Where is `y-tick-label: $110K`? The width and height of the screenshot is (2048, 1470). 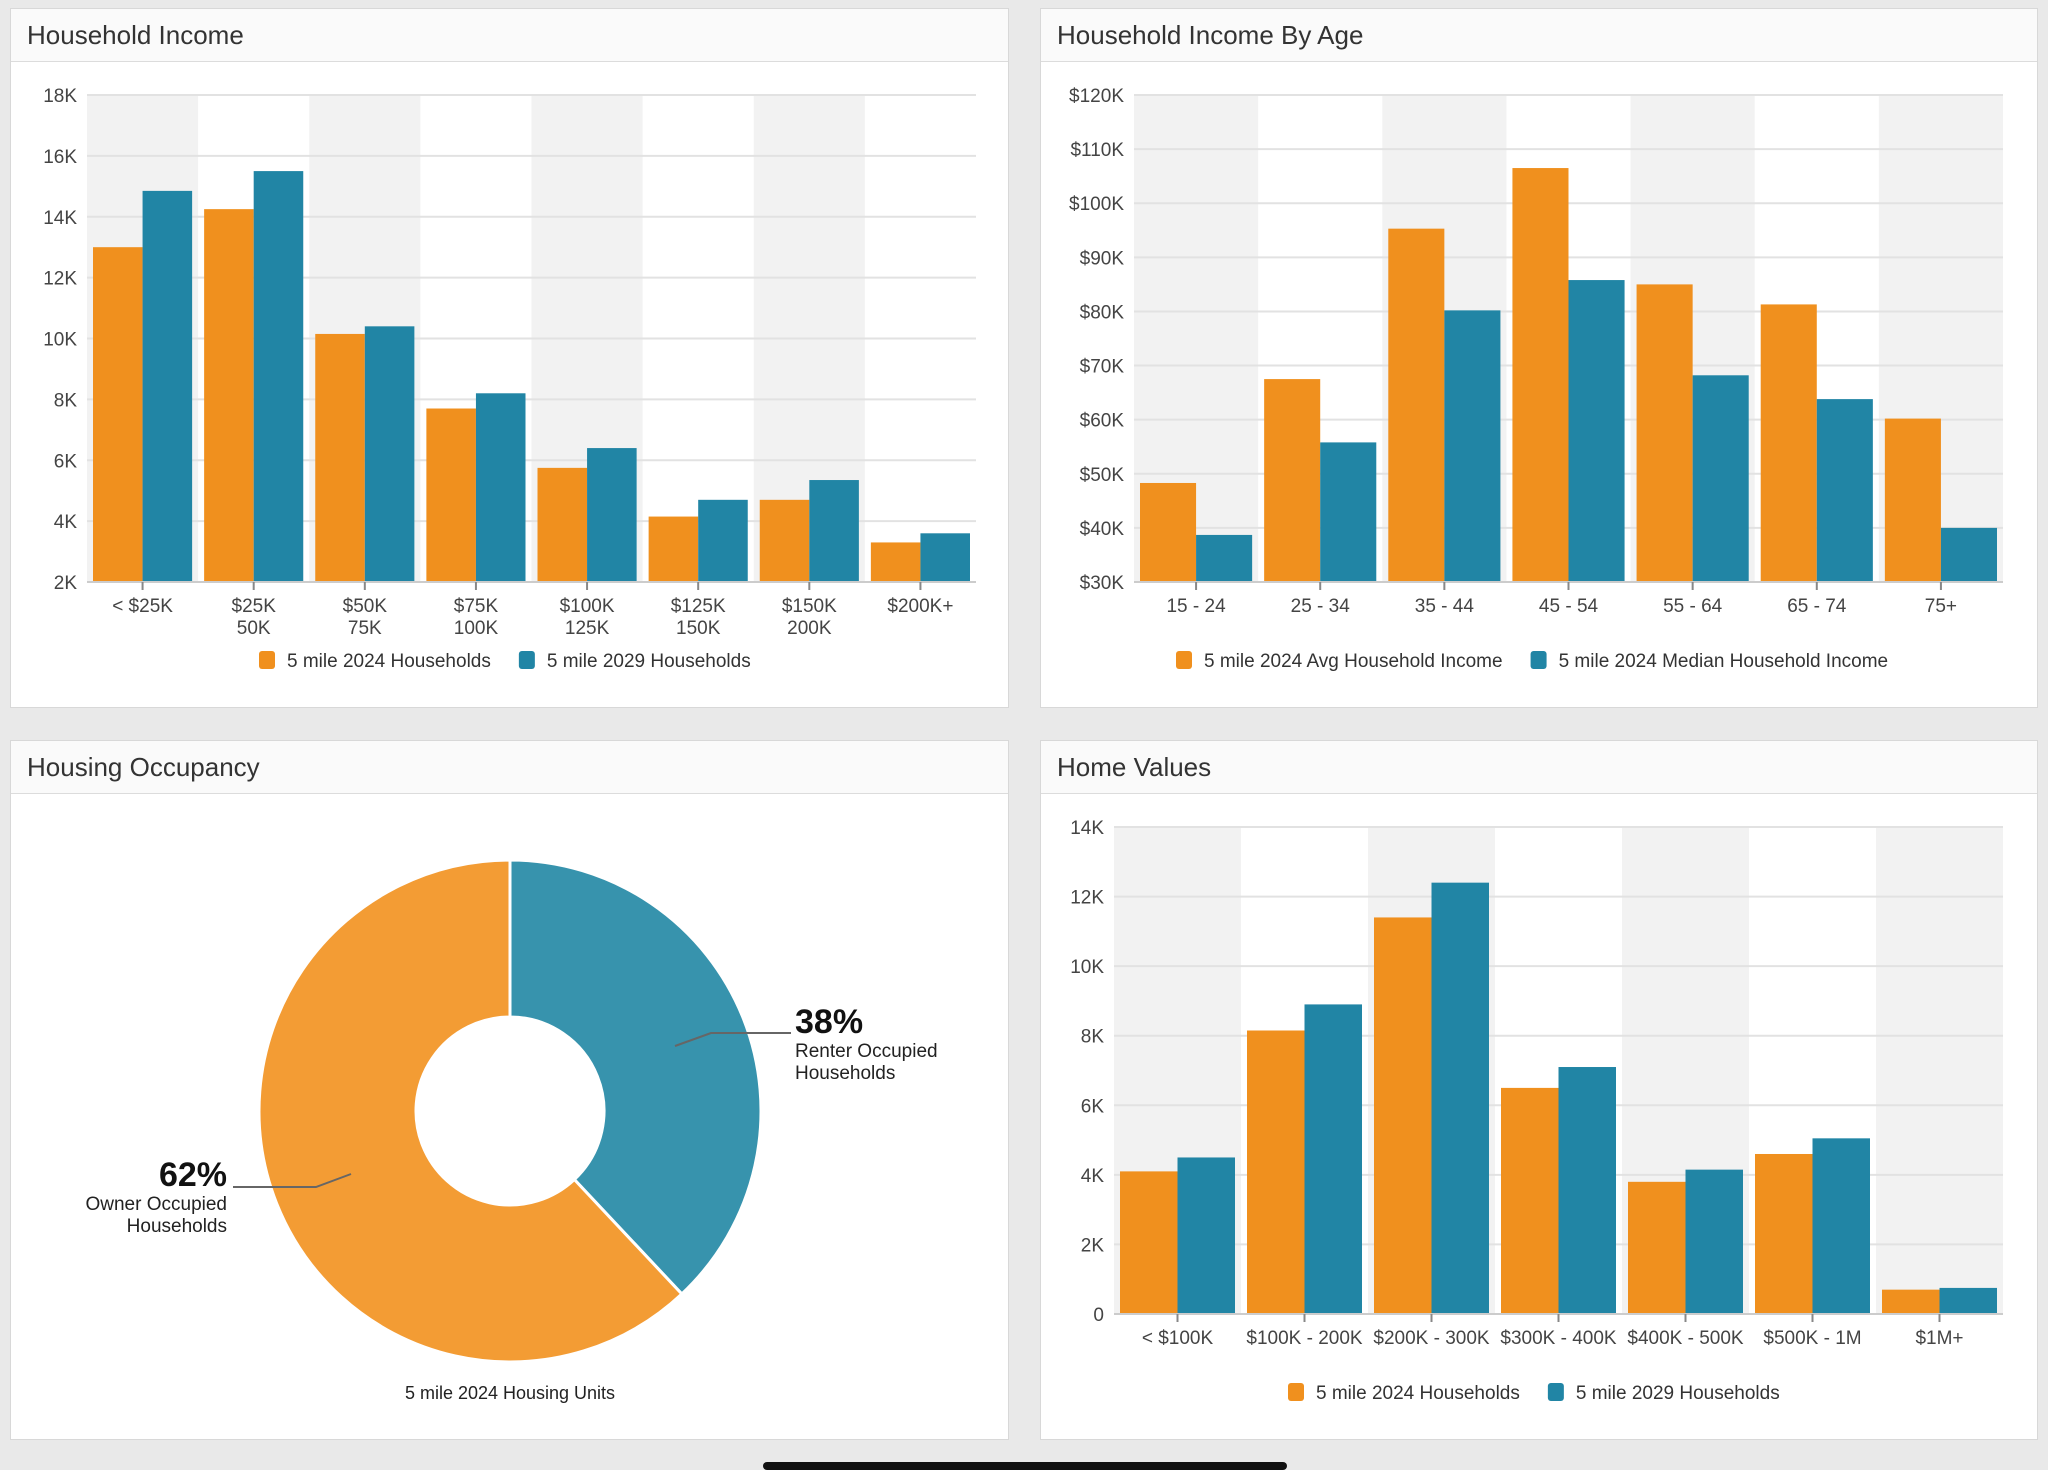 y-tick-label: $110K is located at coordinates (1097, 150).